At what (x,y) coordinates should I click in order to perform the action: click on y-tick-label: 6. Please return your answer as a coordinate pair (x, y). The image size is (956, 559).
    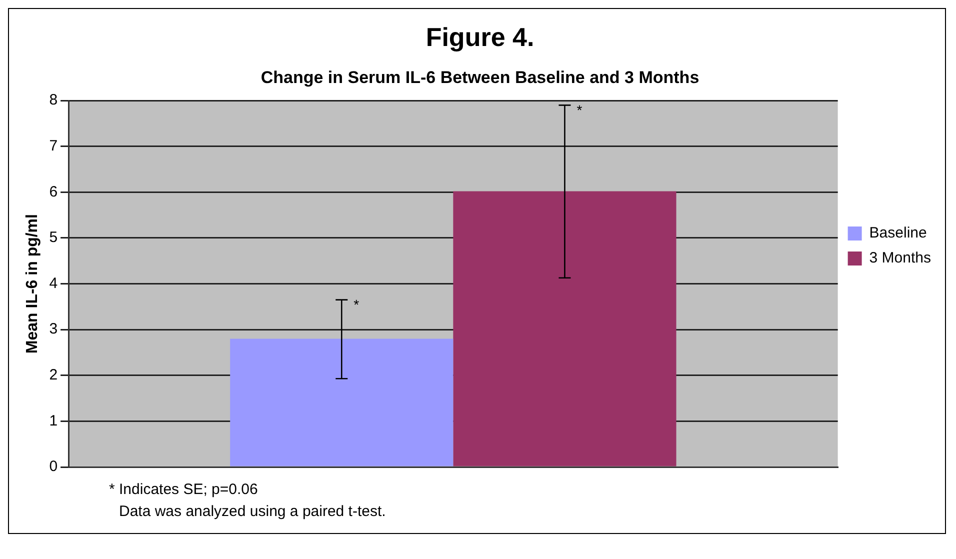
    Looking at the image, I should click on (53, 191).